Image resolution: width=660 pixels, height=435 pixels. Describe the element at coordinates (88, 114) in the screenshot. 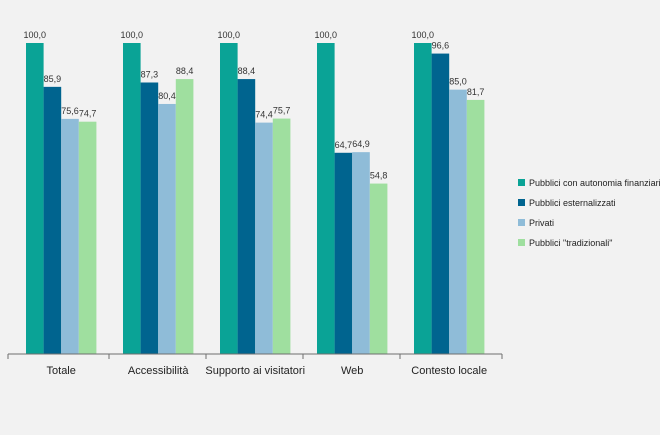

I see `data-label: 74,7` at that location.